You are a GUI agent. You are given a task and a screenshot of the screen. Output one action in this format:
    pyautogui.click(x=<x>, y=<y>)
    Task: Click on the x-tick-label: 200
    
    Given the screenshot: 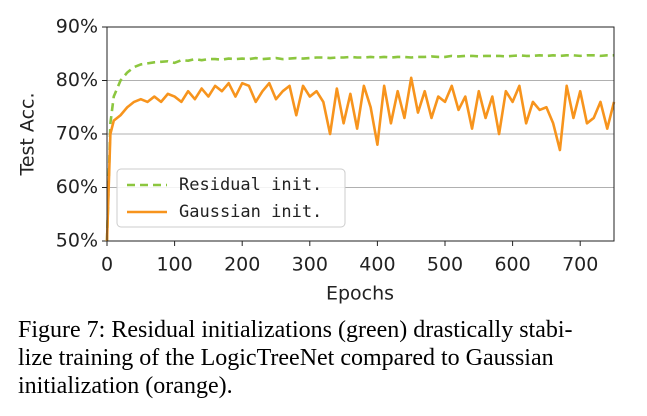 What is the action you would take?
    pyautogui.click(x=242, y=265)
    